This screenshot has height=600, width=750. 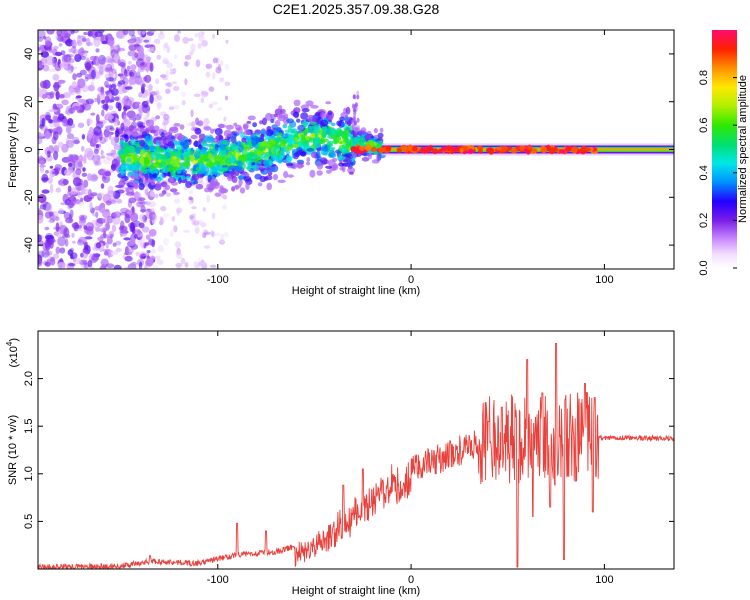 I want to click on x-tick-label: 100, so click(x=604, y=280).